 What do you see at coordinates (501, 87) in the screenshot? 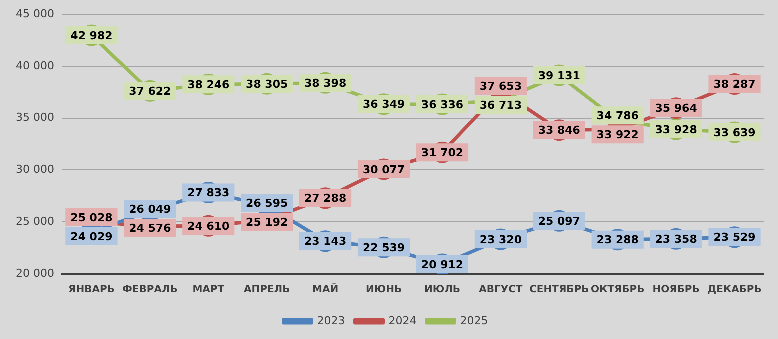
I see `data-label: 37 653` at bounding box center [501, 87].